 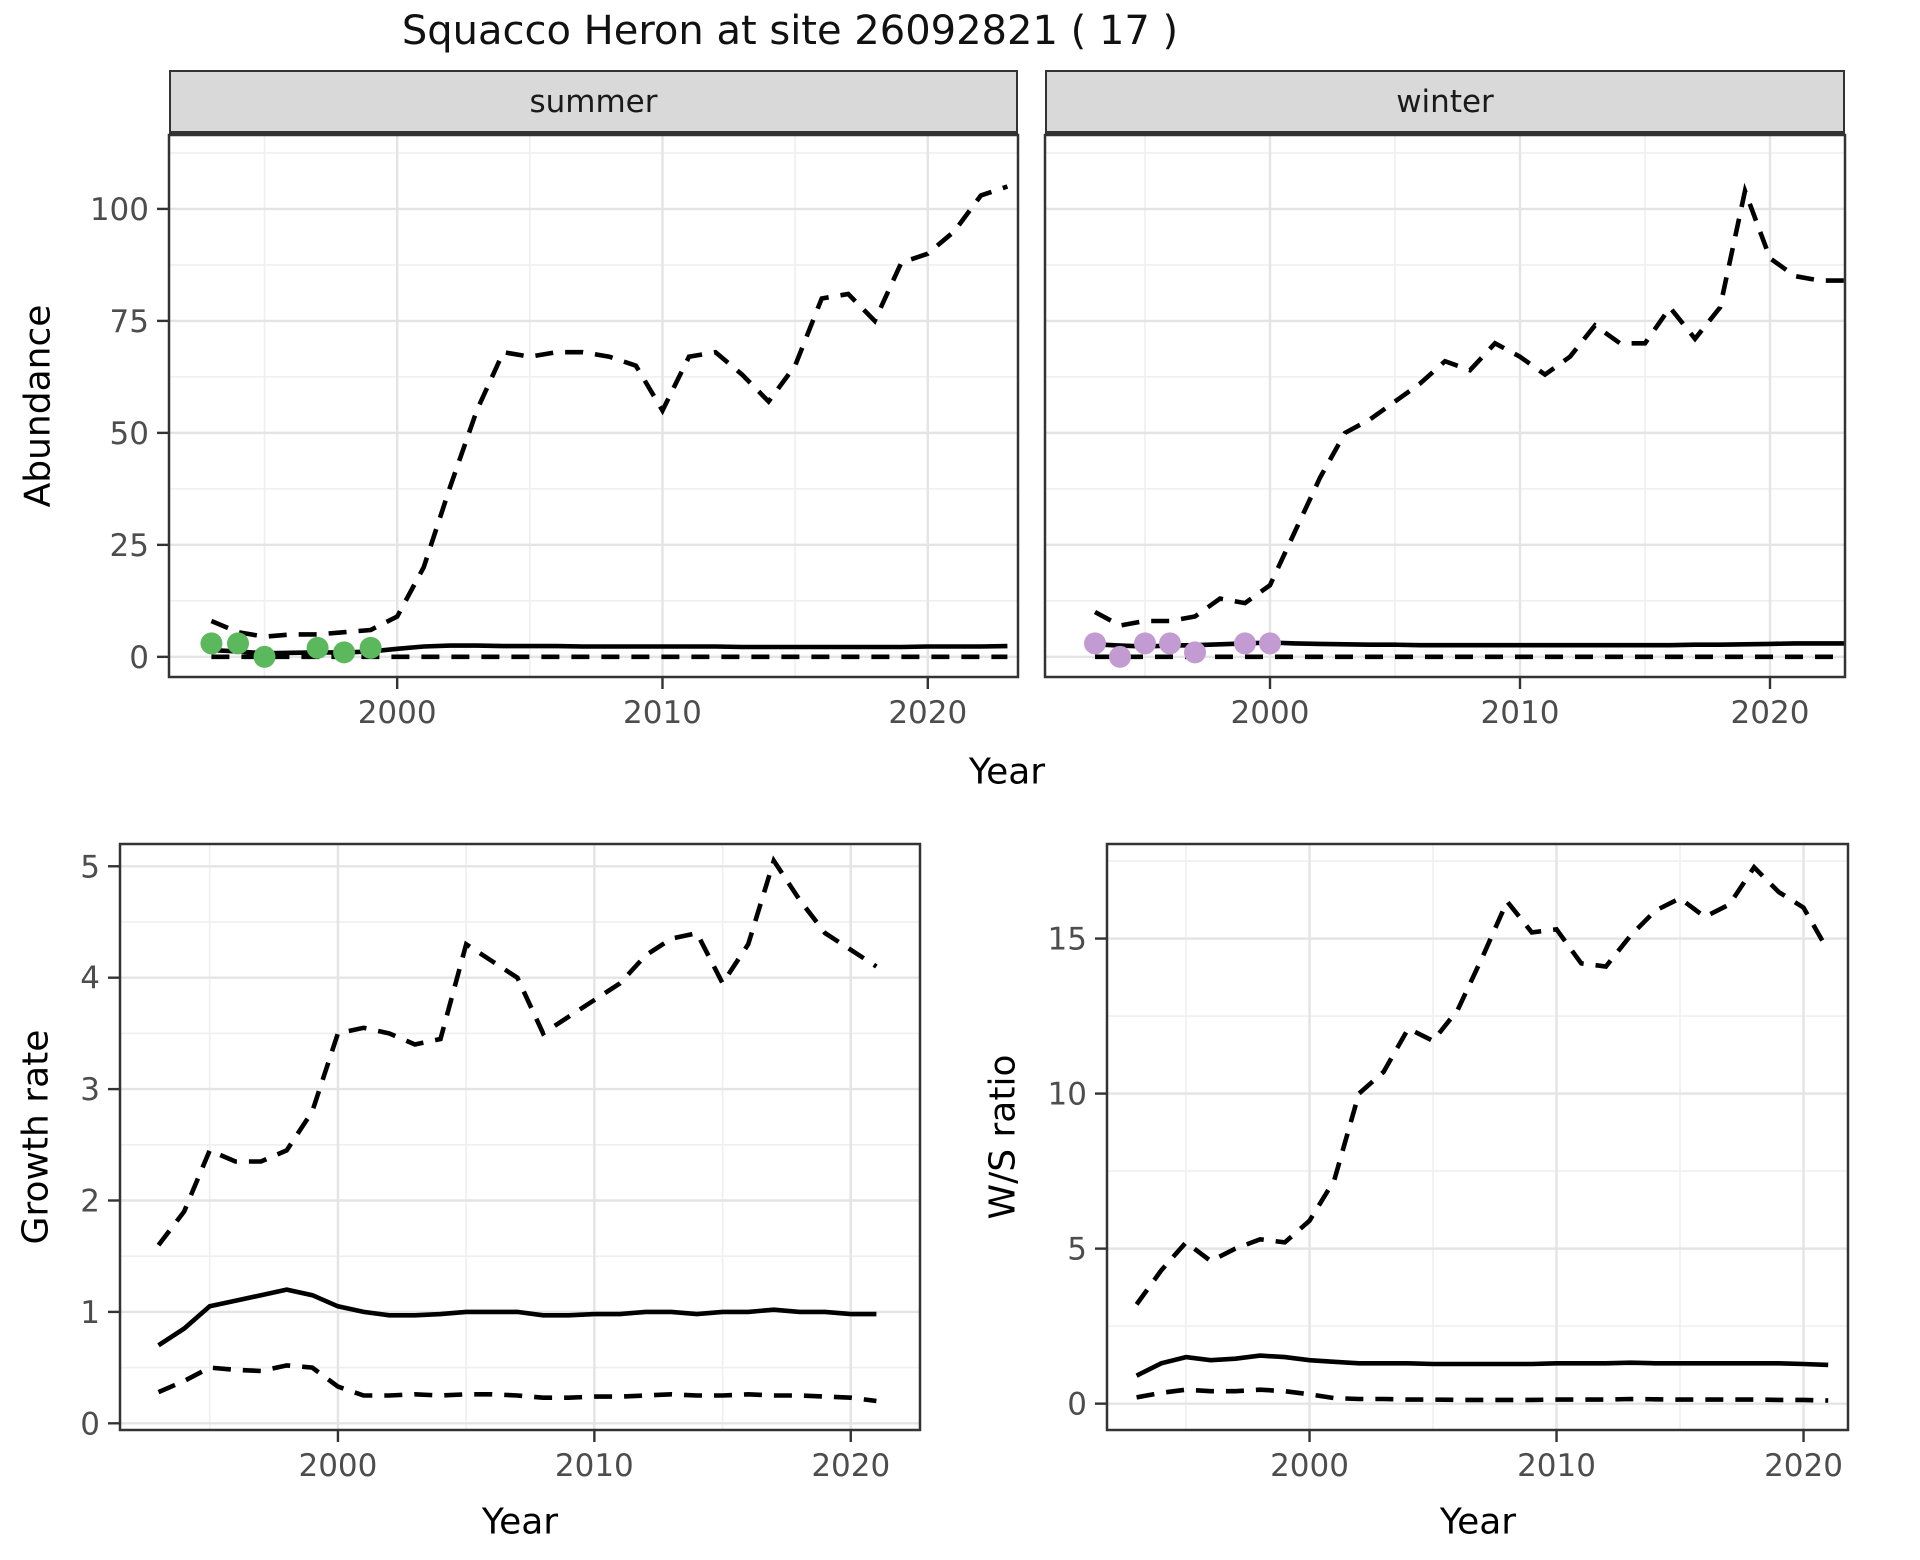 What do you see at coordinates (129, 546) in the screenshot?
I see `y-tick-label: 25` at bounding box center [129, 546].